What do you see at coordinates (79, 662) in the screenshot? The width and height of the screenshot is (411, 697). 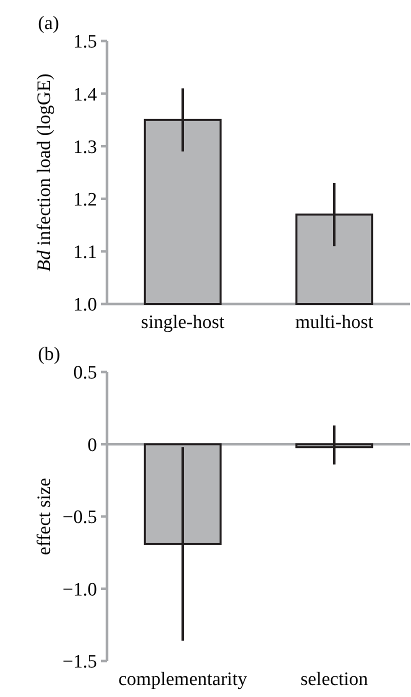 I see `y-tick-label: −1.5` at bounding box center [79, 662].